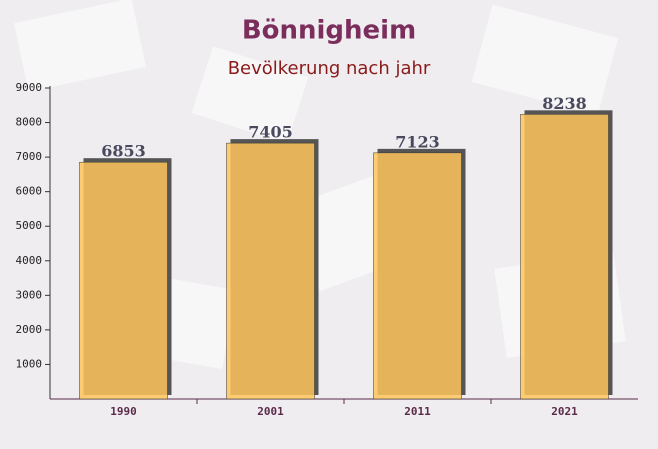 The height and width of the screenshot is (449, 658). I want to click on chart-title: Bönnigheim, so click(329, 31).